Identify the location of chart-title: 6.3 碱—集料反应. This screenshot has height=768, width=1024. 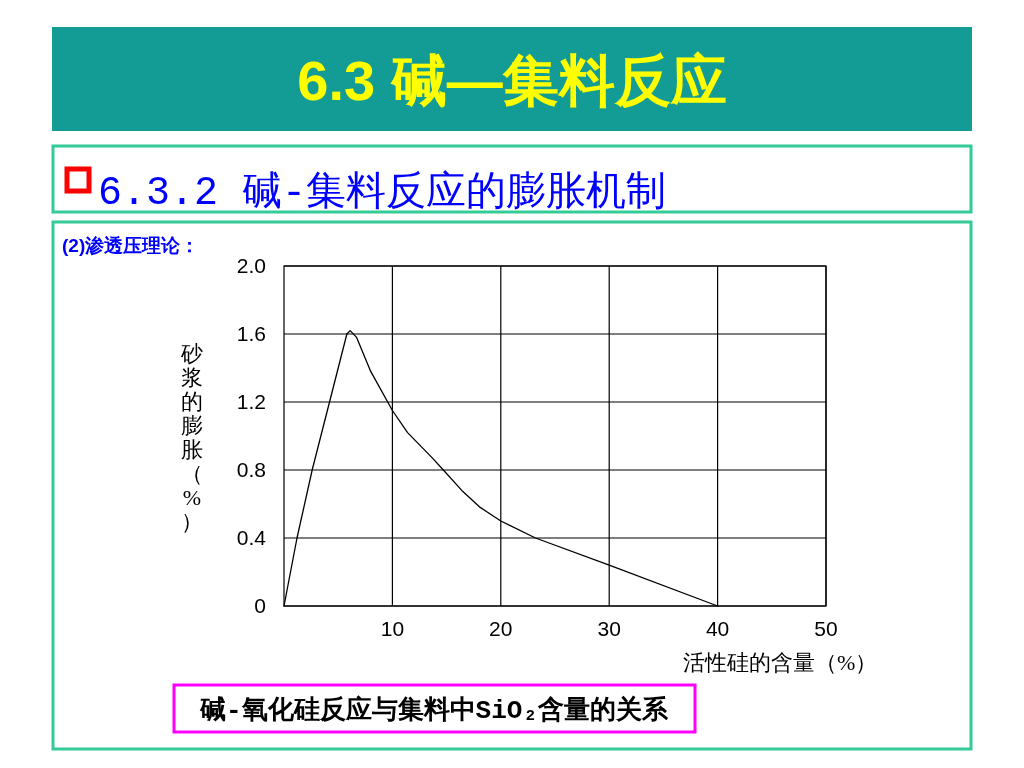
(512, 80).